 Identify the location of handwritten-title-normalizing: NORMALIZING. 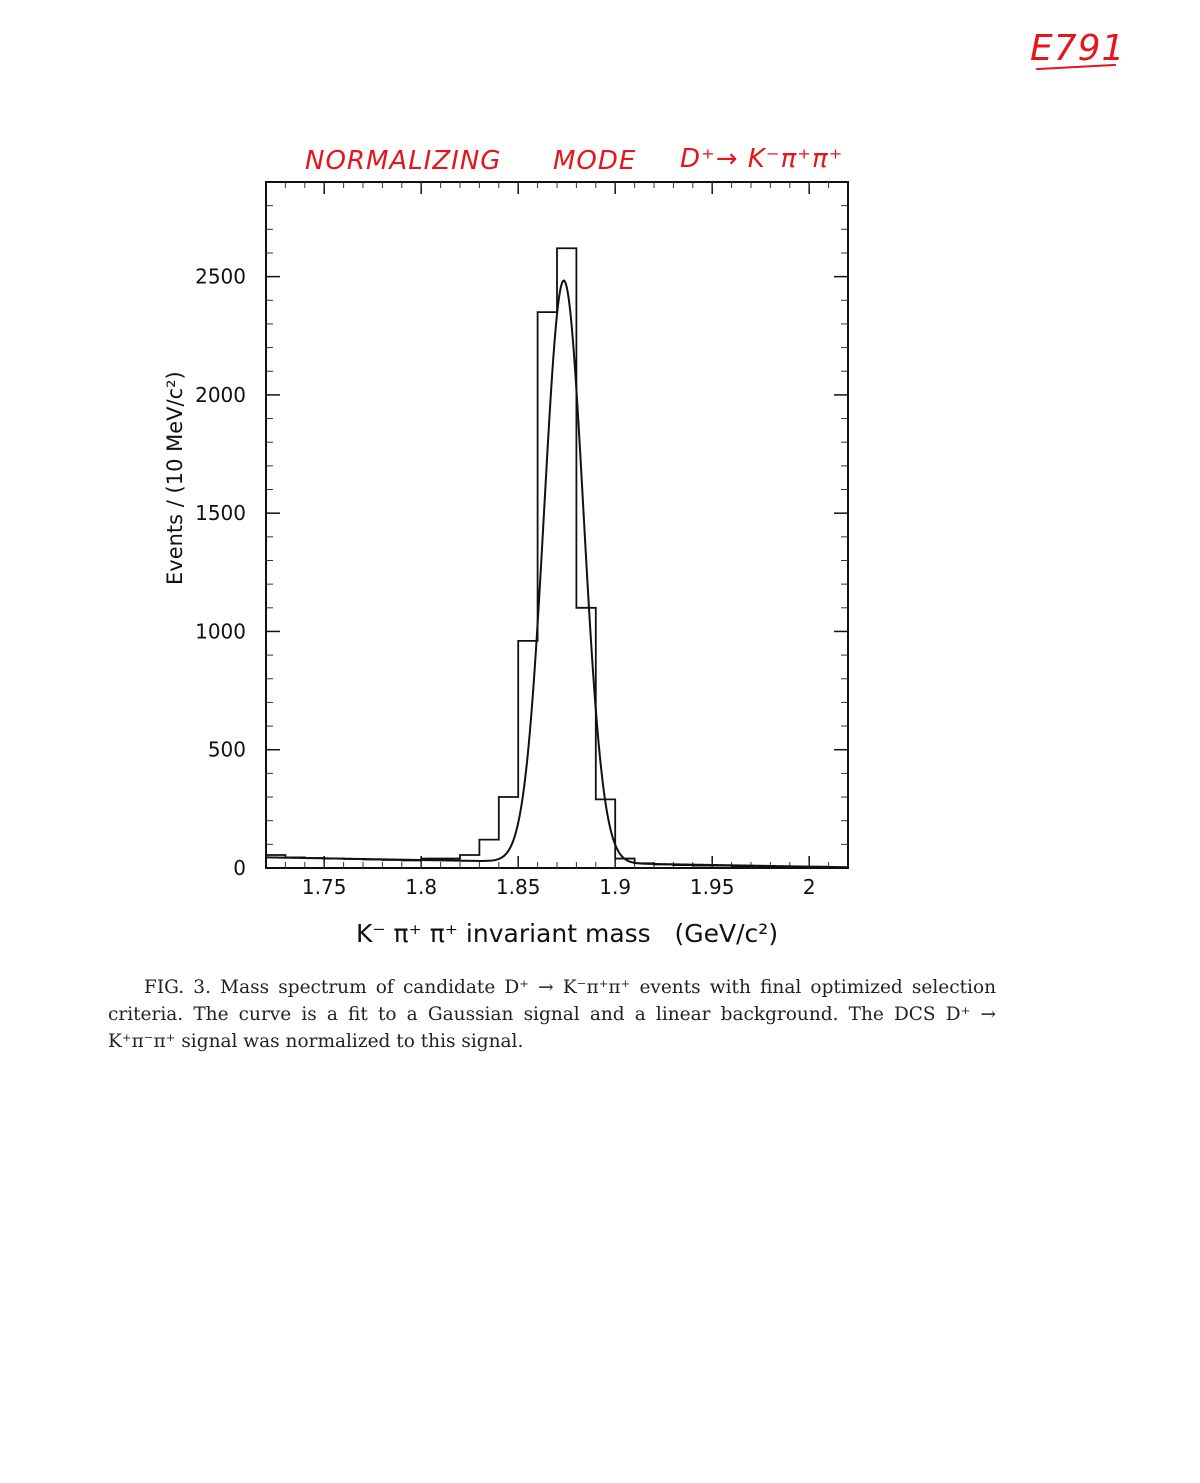
(403, 161).